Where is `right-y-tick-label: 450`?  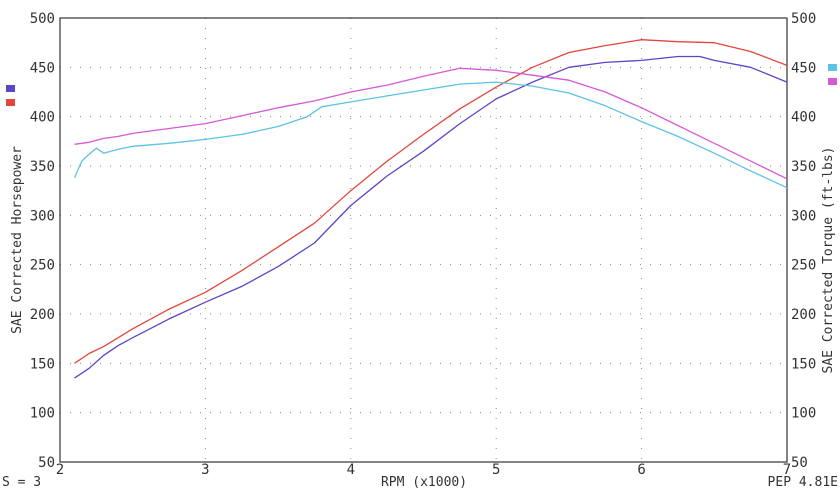 right-y-tick-label: 450 is located at coordinates (803, 68).